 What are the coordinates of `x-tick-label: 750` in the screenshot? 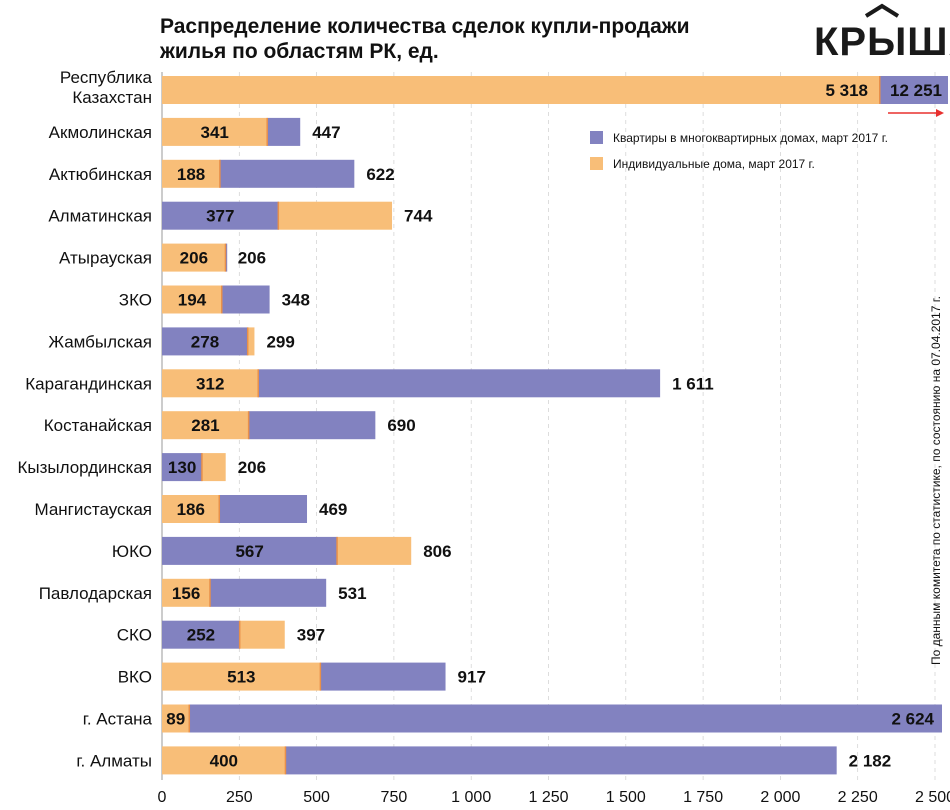 It's located at (394, 797).